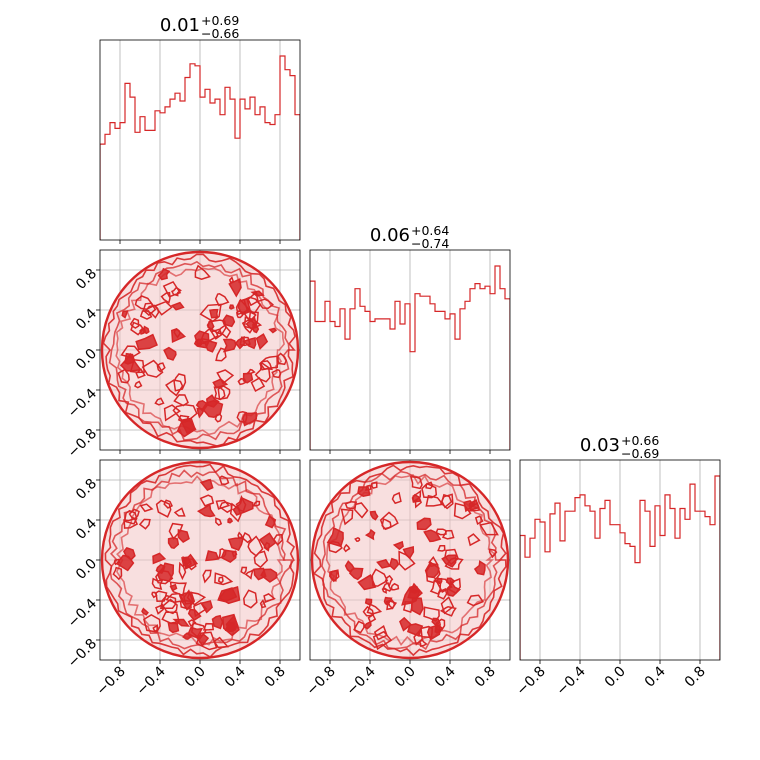  I want to click on contour-panel-1-3: −0.8 −0.4 0.0 0.4 0.8 −0.8−0.40.00.40.8, so click(183, 579).